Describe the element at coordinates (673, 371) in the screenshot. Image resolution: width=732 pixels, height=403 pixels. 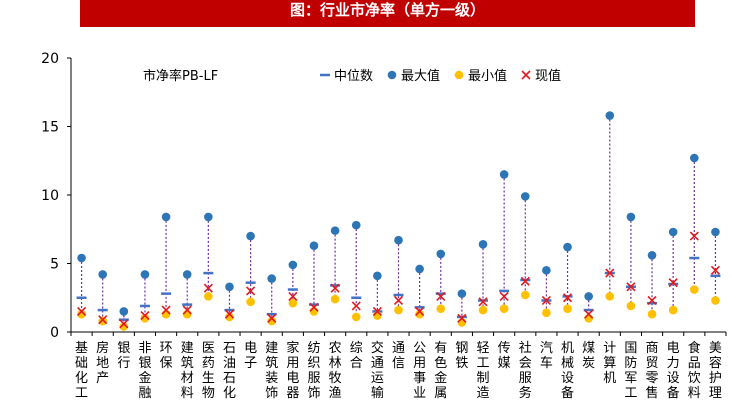
I see `x-category-label: 电力设备` at that location.